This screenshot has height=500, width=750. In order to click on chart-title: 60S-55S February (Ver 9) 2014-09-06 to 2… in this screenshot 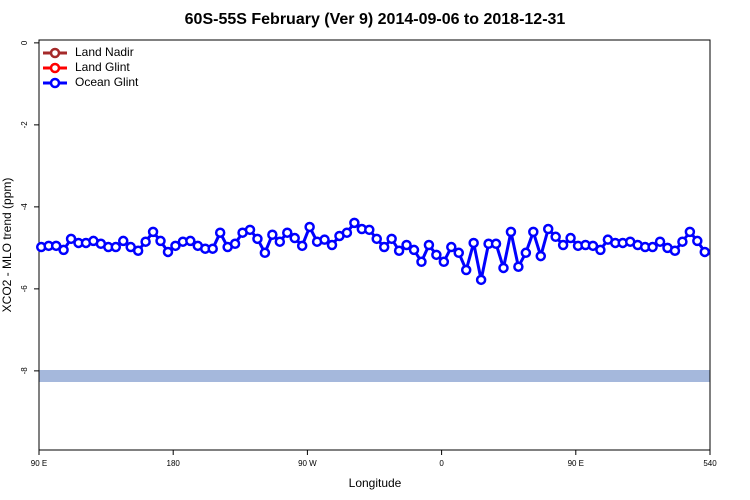, I will do `click(375, 19)`.